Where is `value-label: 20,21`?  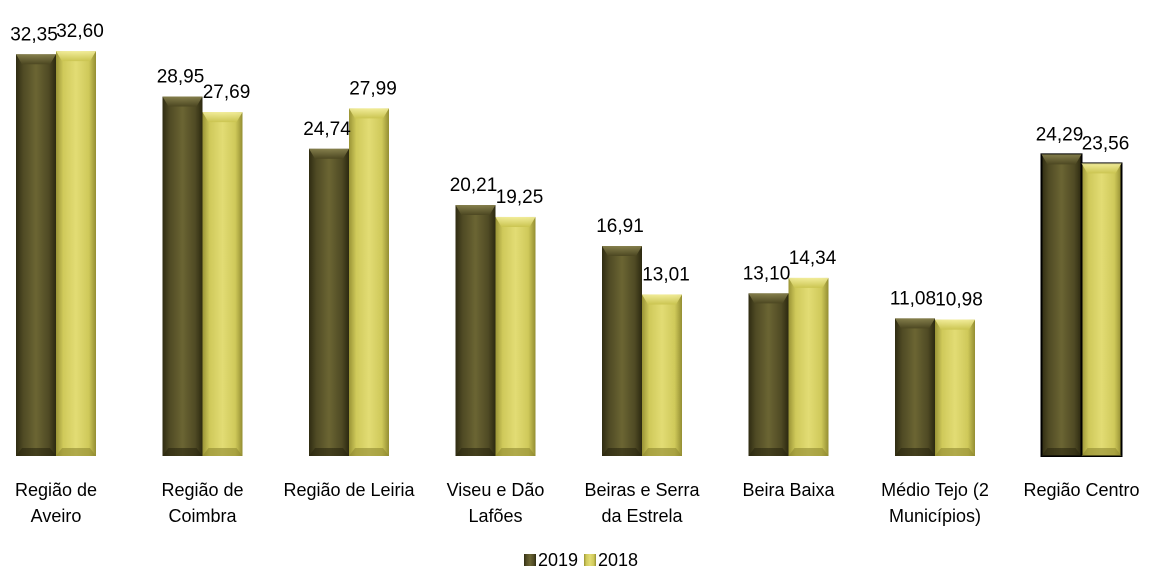
value-label: 20,21 is located at coordinates (474, 185).